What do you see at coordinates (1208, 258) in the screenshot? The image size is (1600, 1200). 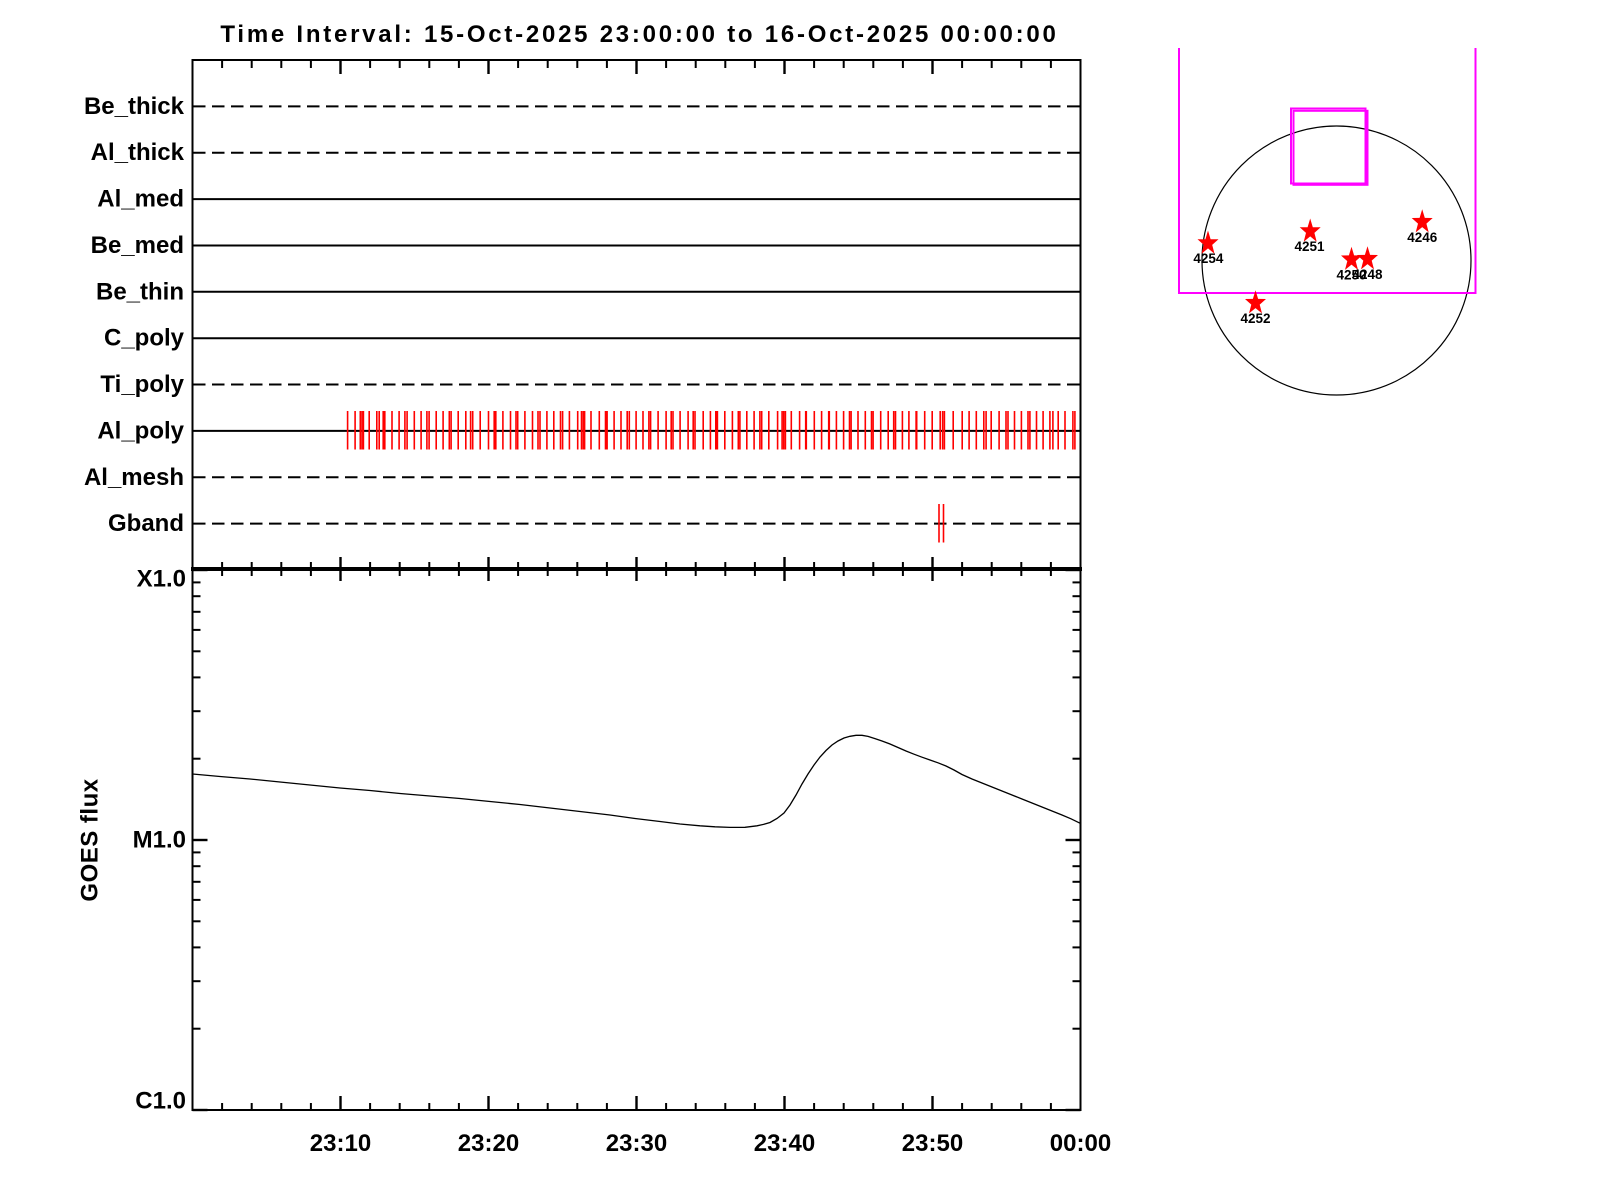 I see `svg-text: 4254` at bounding box center [1208, 258].